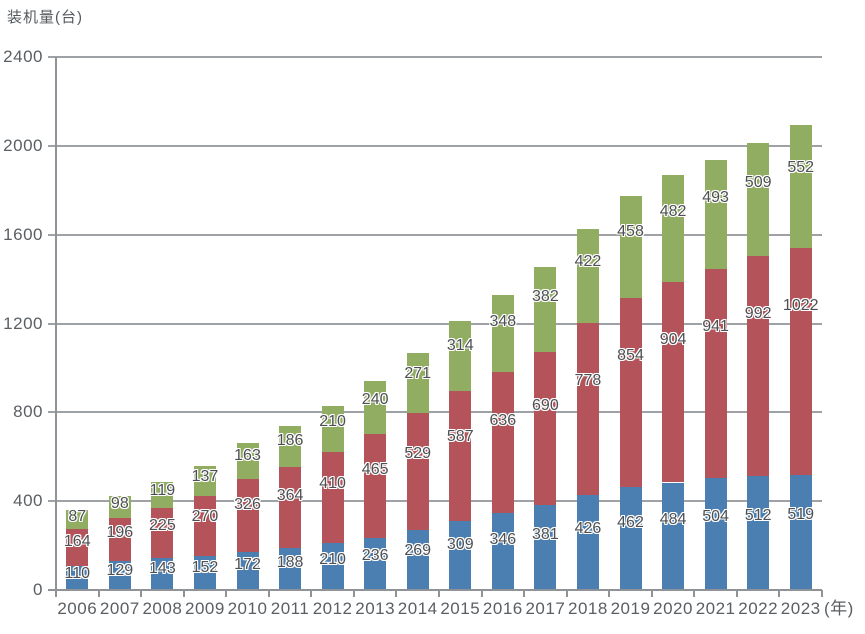 The width and height of the screenshot is (865, 634). Describe the element at coordinates (77, 541) in the screenshot. I see `bar-value-label: 164` at that location.